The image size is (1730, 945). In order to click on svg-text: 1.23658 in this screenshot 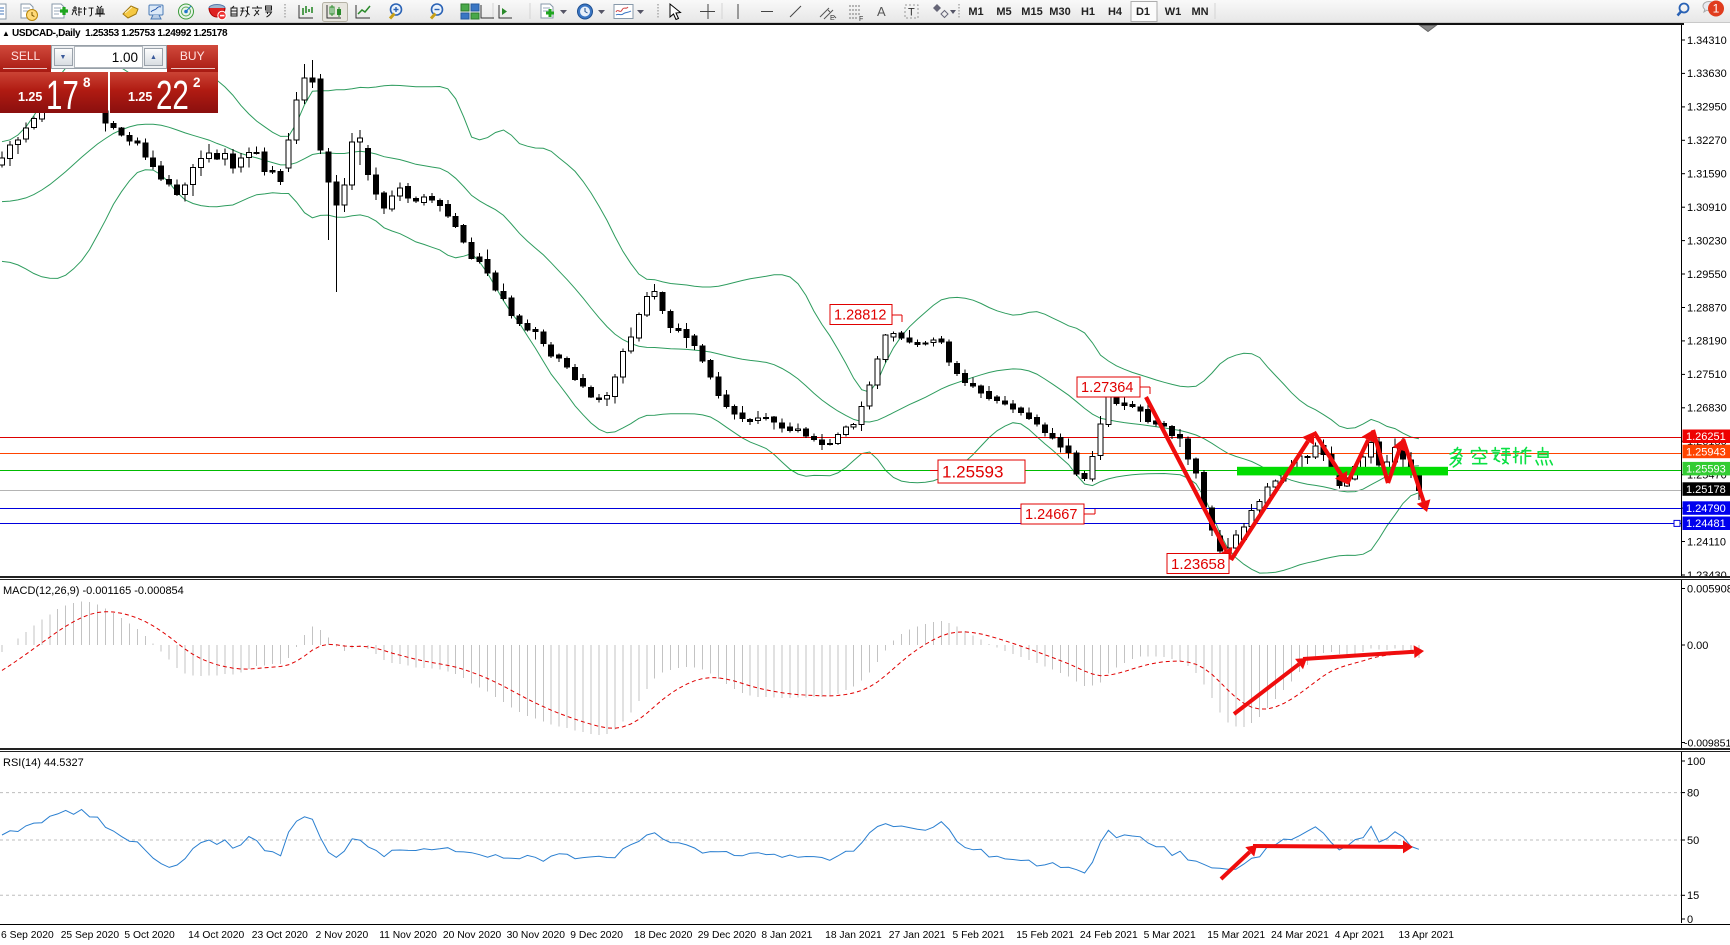, I will do `click(1198, 564)`.